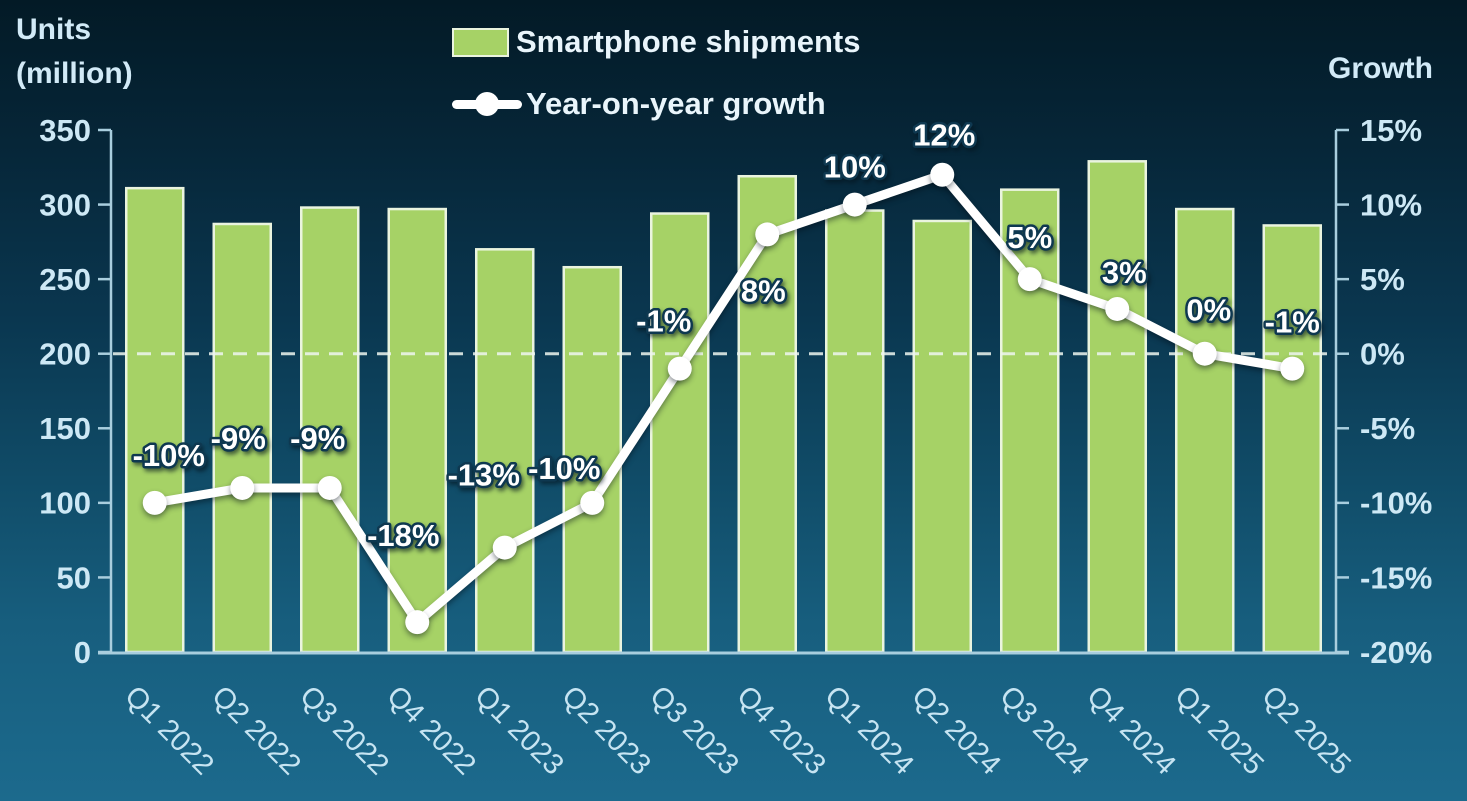 This screenshot has width=1467, height=801. Describe the element at coordinates (65, 503) in the screenshot. I see `left-axis-tick-label: 100` at that location.